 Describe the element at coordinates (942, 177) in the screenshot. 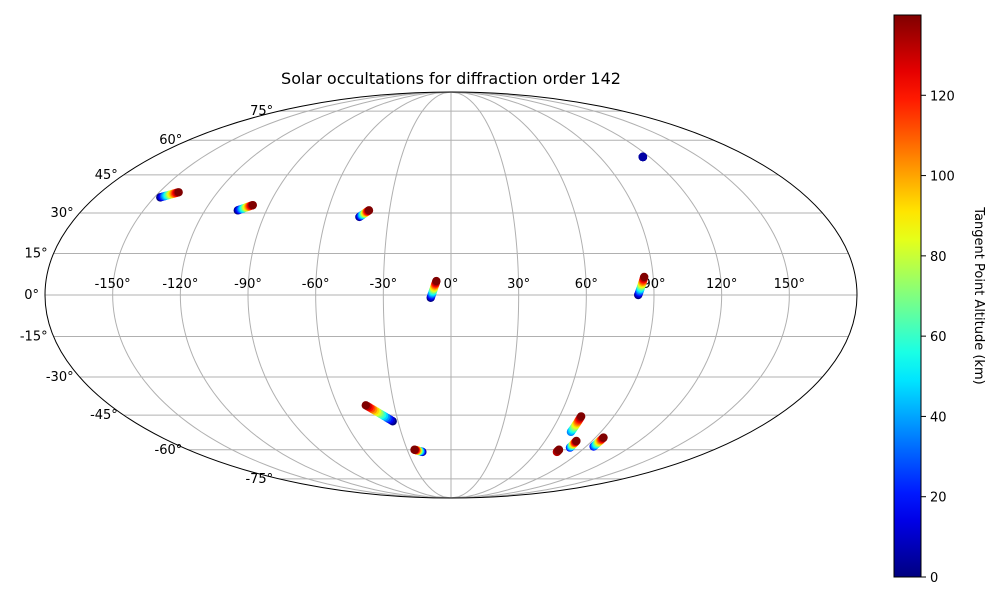

I see `colorbar-tick-label: 100` at that location.